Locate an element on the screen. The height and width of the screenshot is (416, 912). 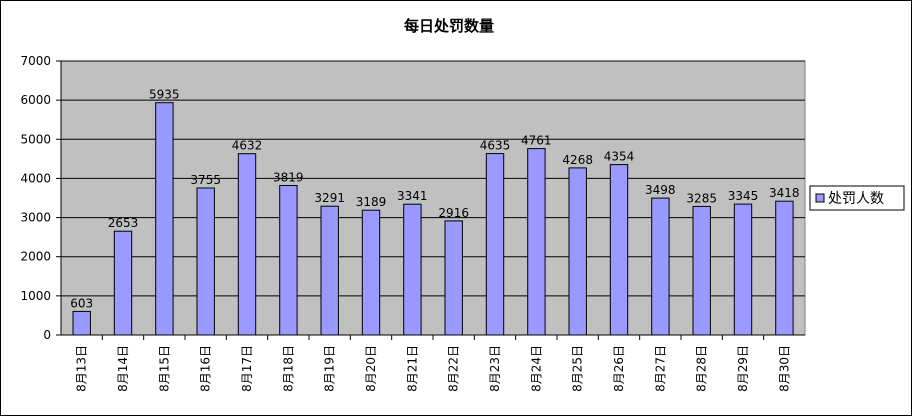
data-label: 3498 is located at coordinates (660, 190).